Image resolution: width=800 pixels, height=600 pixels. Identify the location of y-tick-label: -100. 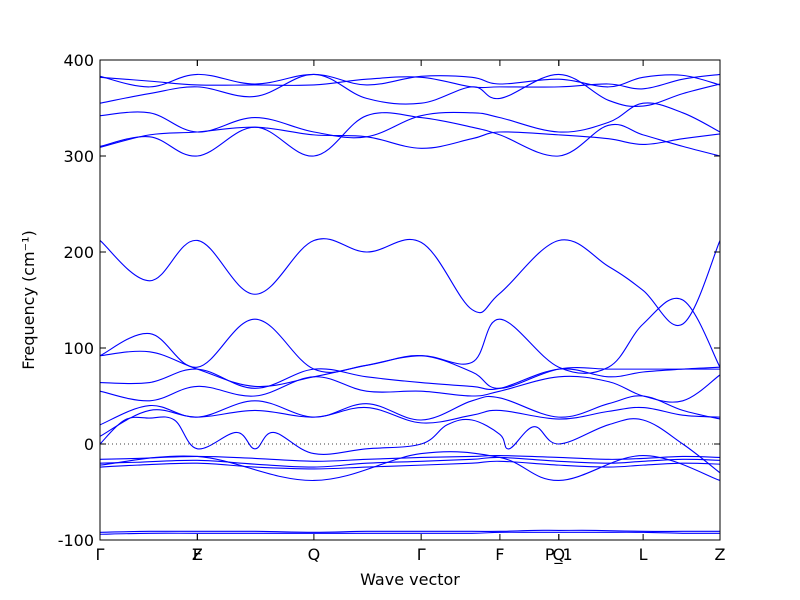
(76, 540).